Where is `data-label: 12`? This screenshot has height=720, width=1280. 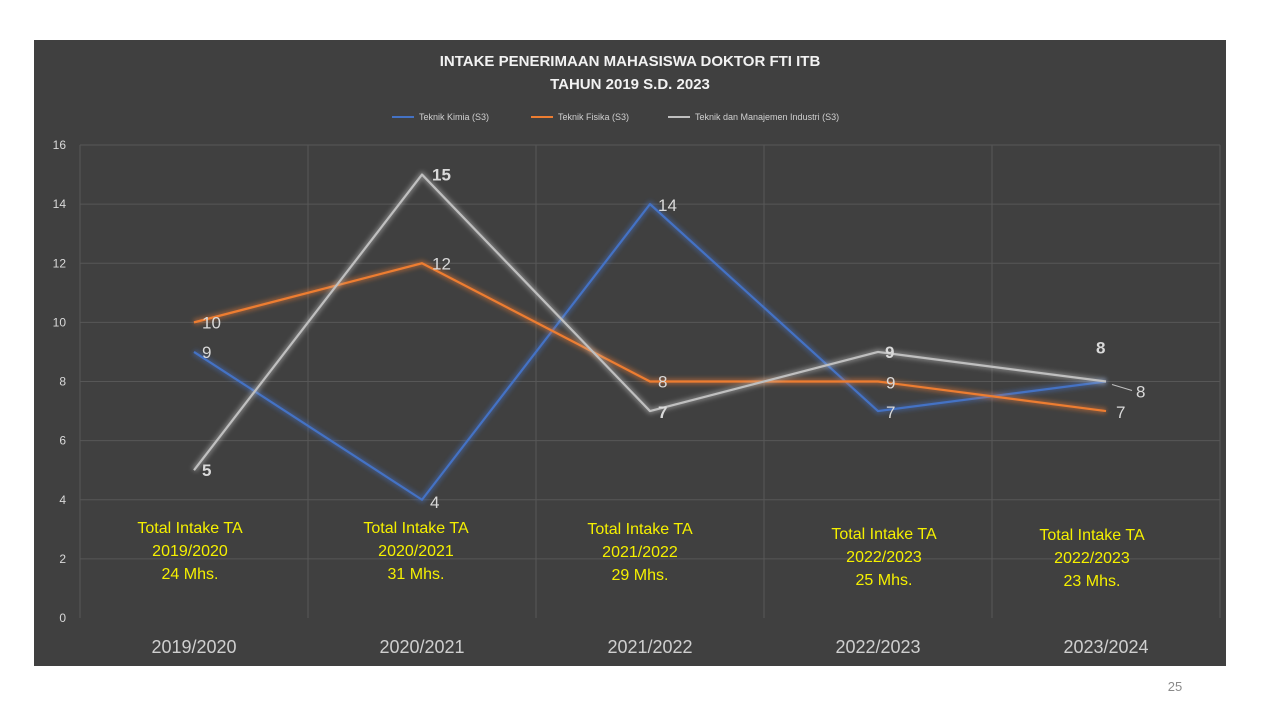
data-label: 12 is located at coordinates (441, 263).